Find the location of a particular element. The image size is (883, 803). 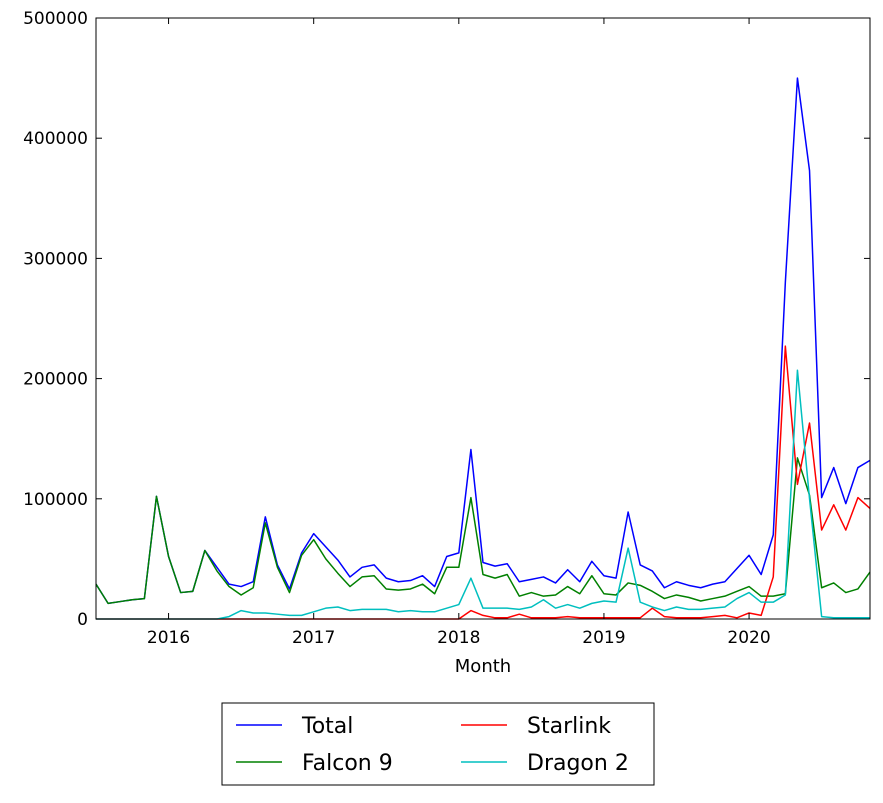

y-tick-label: 300000 is located at coordinates (55, 259).